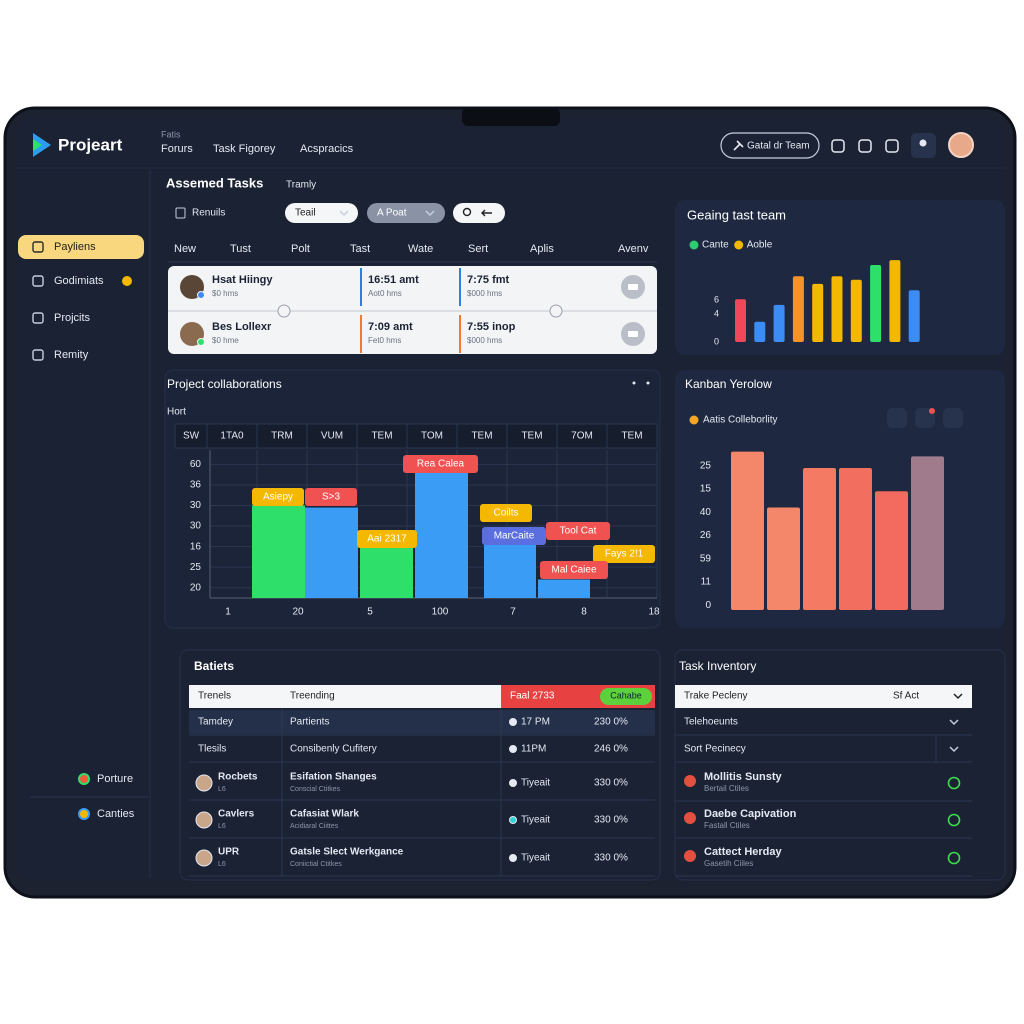  I want to click on item-title: Cattect Herday, so click(743, 852).